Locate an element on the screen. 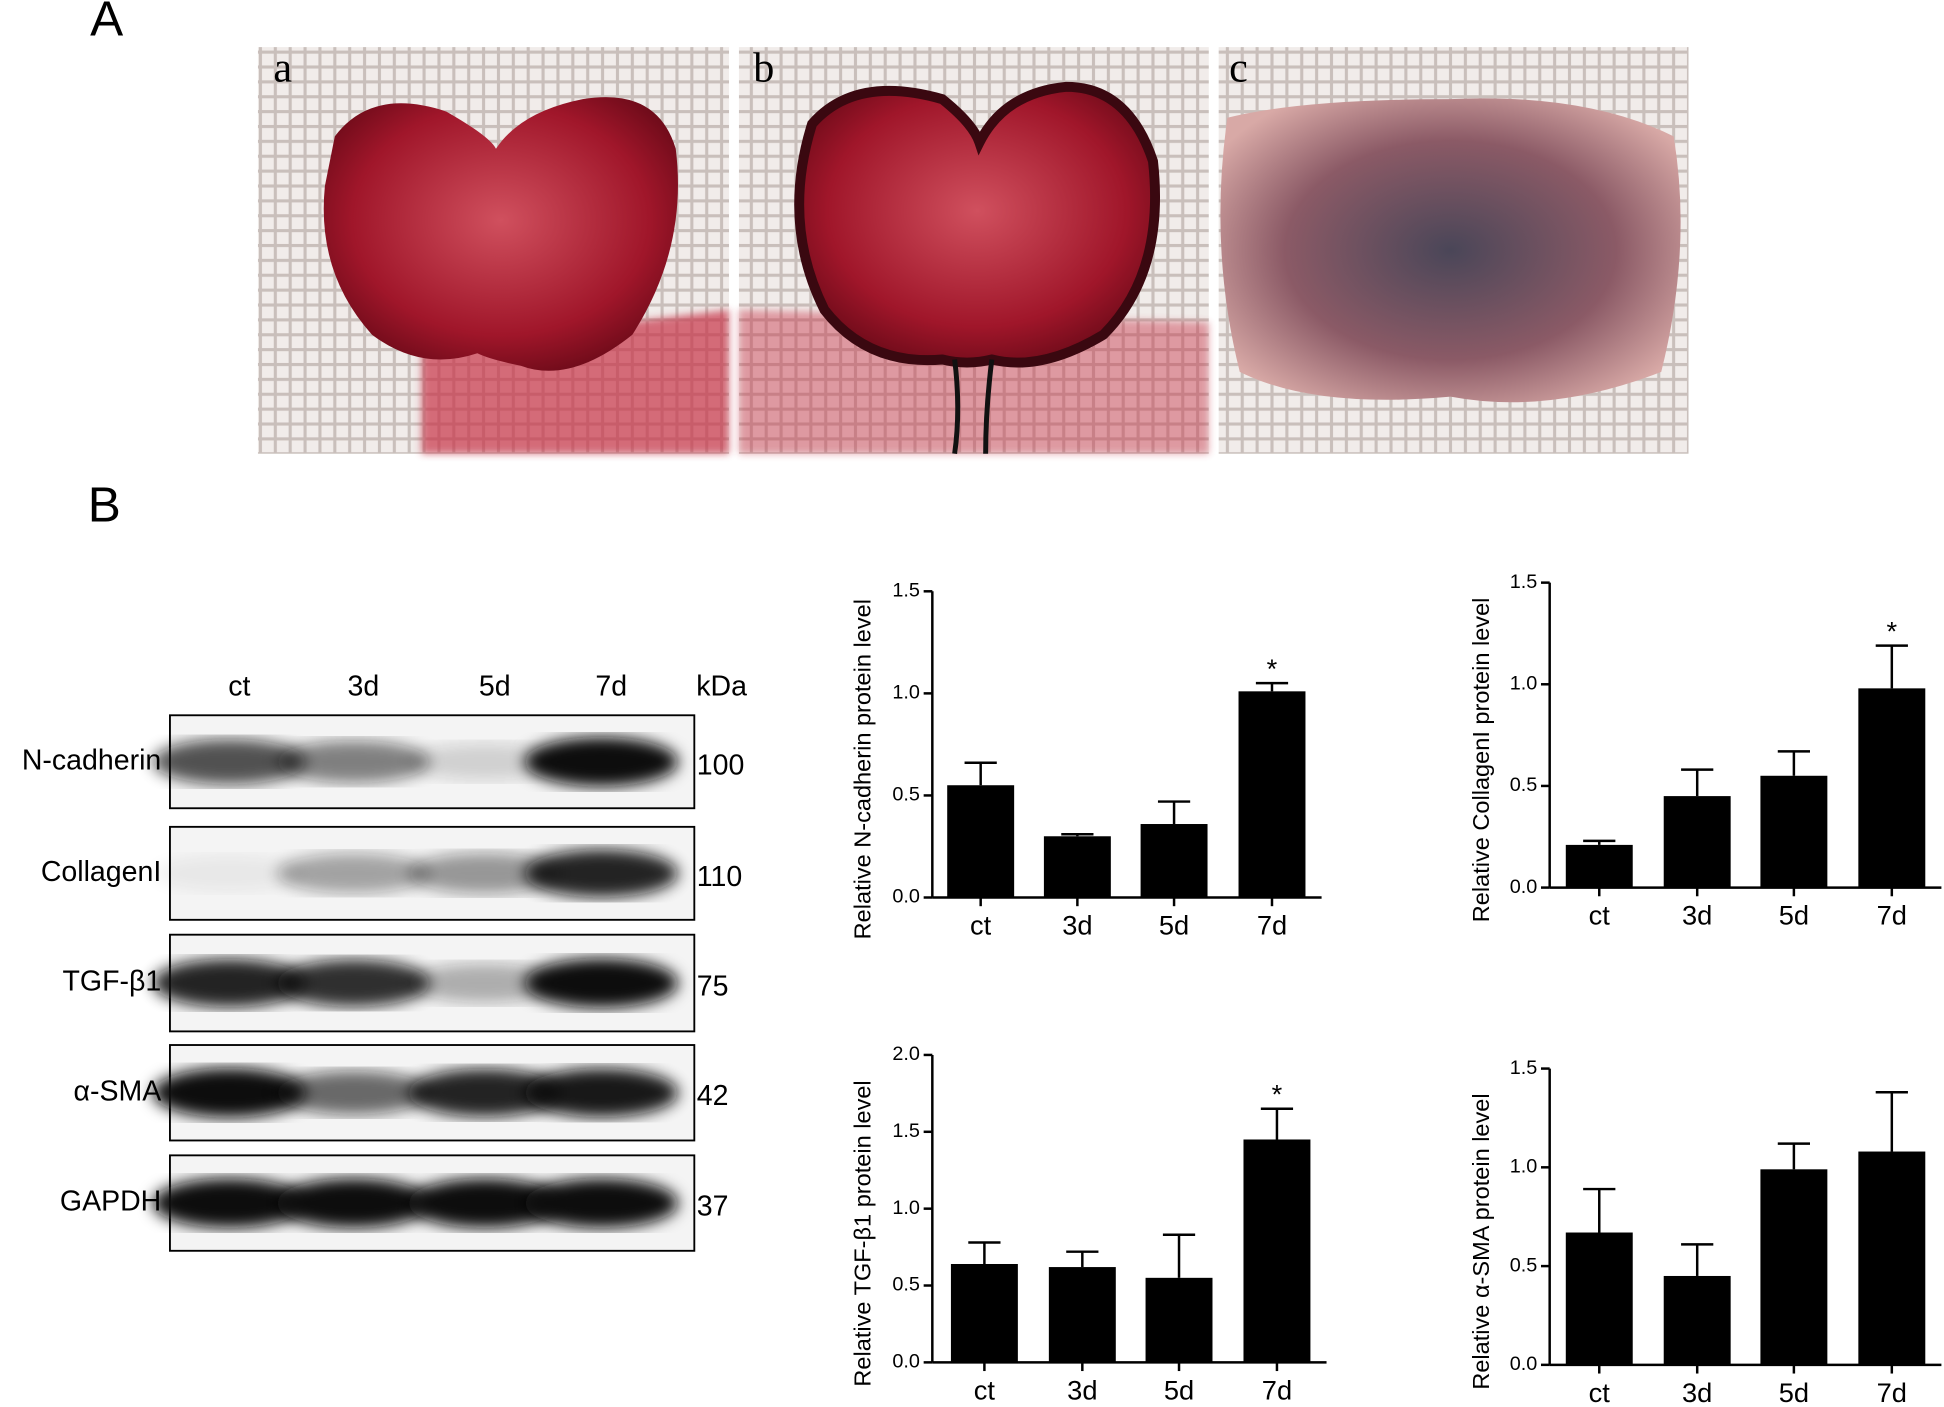 The height and width of the screenshot is (1407, 1944). molecular-weight: 75 is located at coordinates (713, 987).